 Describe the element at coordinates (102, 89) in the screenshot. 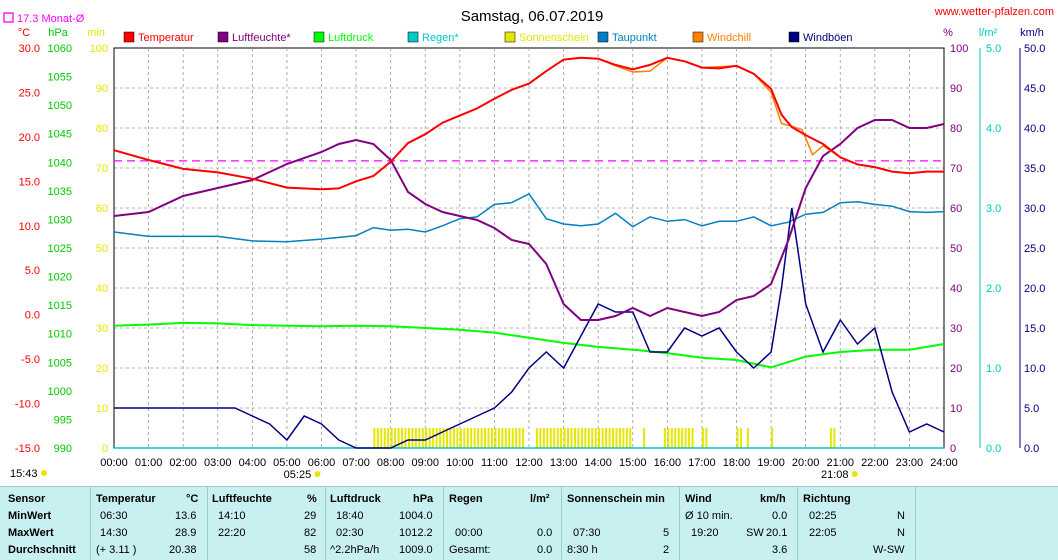

I see `tick-sun: 90` at that location.